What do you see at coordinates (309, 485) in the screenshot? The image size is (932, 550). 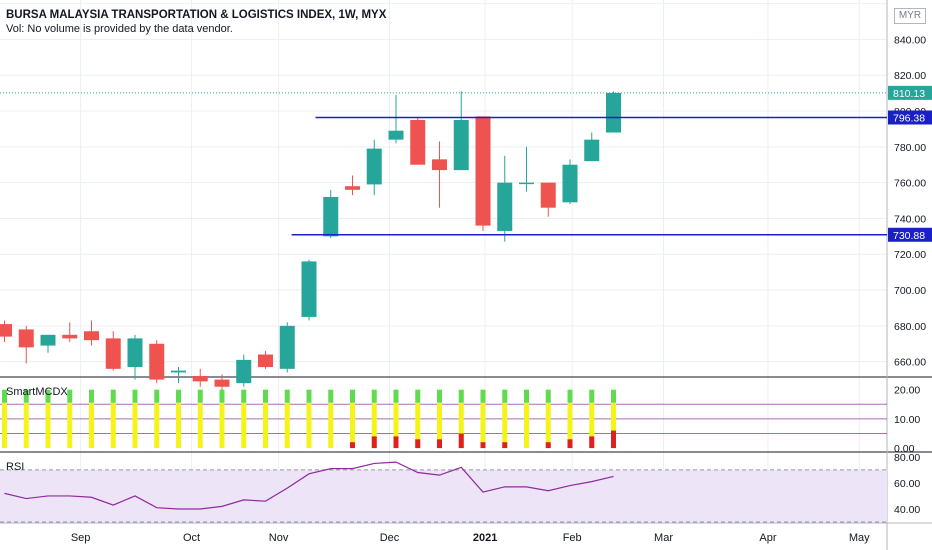 I see `rsi-line` at bounding box center [309, 485].